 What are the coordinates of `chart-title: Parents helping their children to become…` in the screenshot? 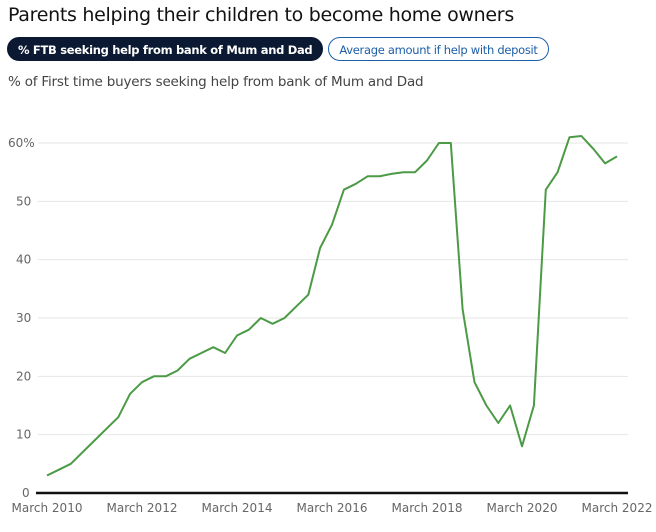 It's located at (261, 15).